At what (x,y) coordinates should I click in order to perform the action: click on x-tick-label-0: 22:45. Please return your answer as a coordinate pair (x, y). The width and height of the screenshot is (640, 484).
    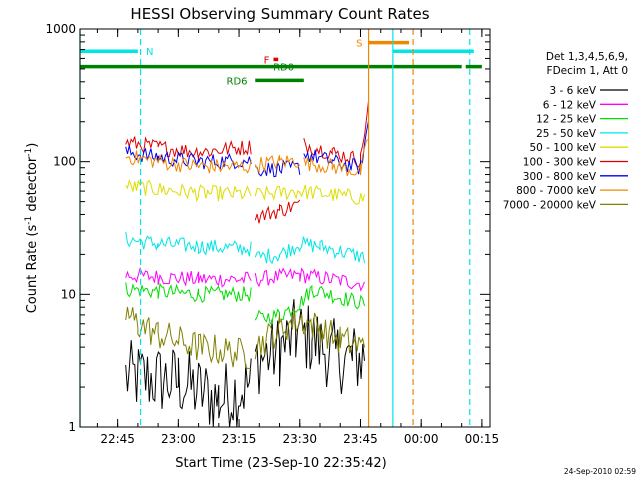
    Looking at the image, I should click on (117, 439).